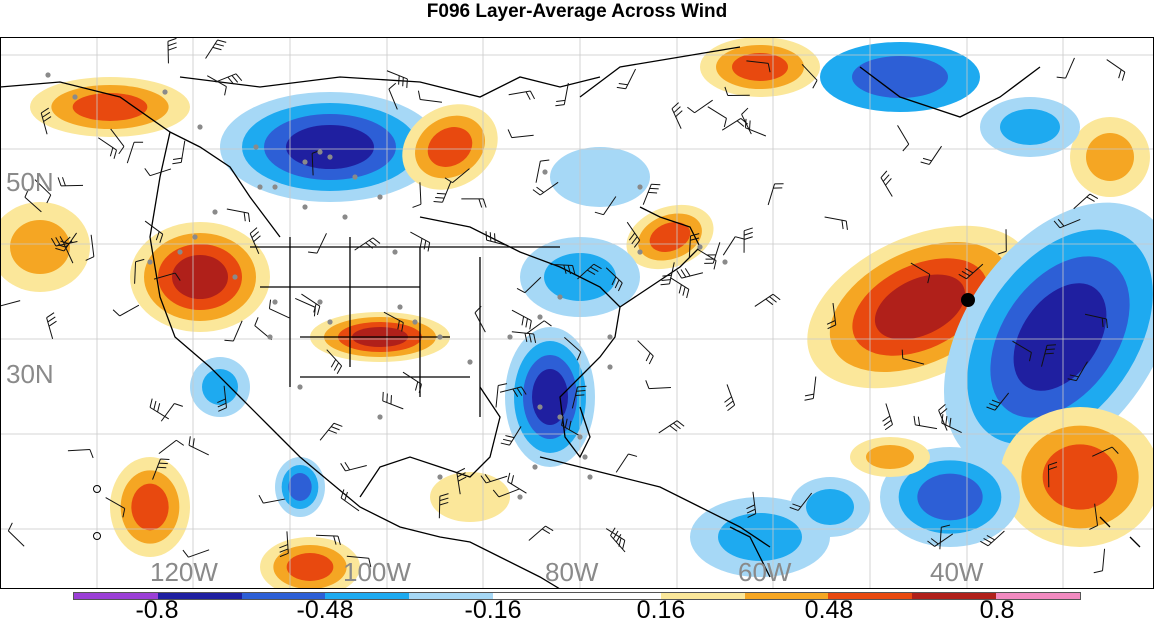 The image size is (1154, 625). Describe the element at coordinates (156, 610) in the screenshot. I see `colorbar-label: -0.8` at that location.